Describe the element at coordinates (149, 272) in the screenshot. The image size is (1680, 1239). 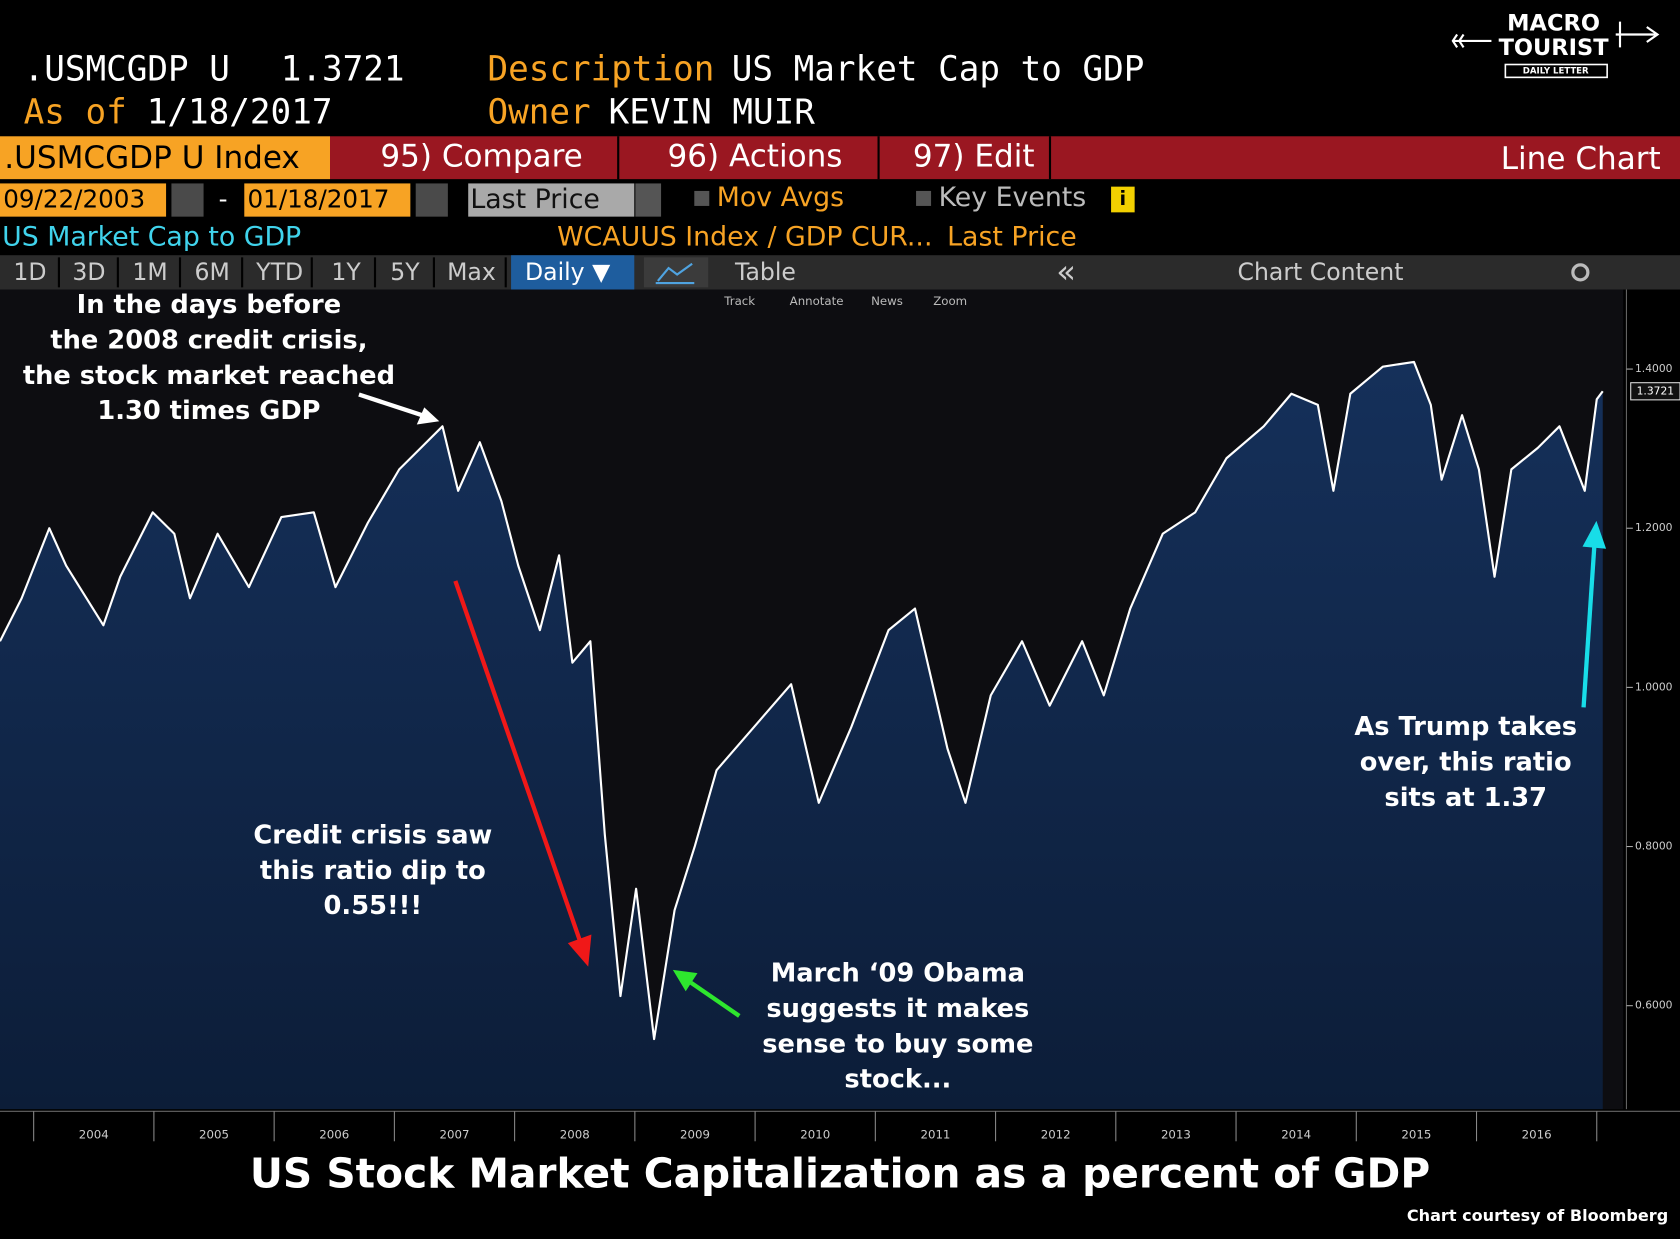
I see `tab: 1M` at that location.